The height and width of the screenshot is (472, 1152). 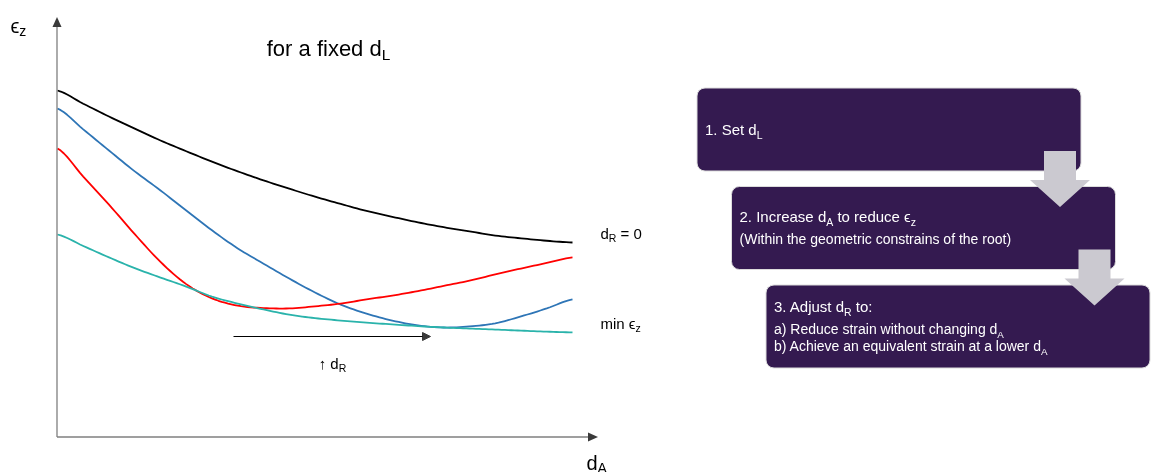 I want to click on text: (Within the geometric constrains of the root), so click(x=875, y=239).